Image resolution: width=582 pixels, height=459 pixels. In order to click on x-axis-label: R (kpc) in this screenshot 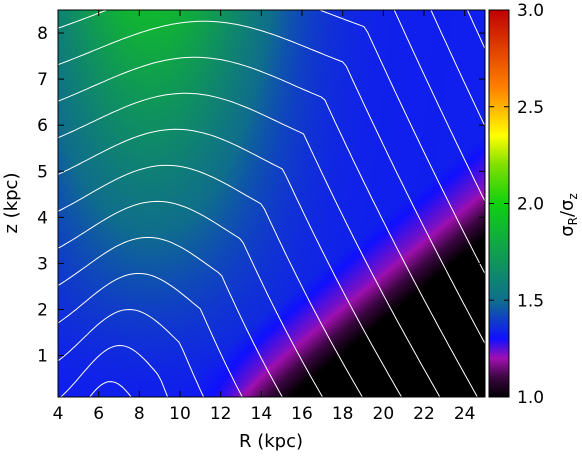, I will do `click(271, 441)`.